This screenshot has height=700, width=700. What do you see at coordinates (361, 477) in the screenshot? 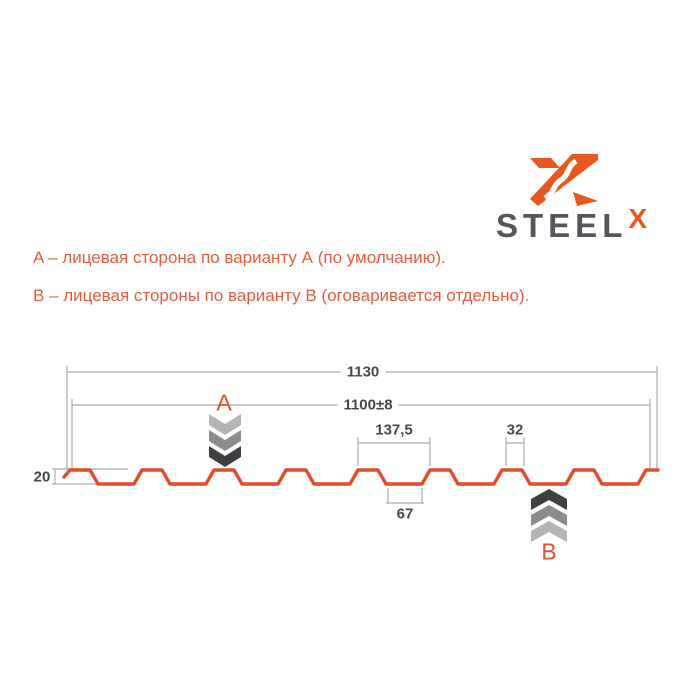
I see `profile-outline` at bounding box center [361, 477].